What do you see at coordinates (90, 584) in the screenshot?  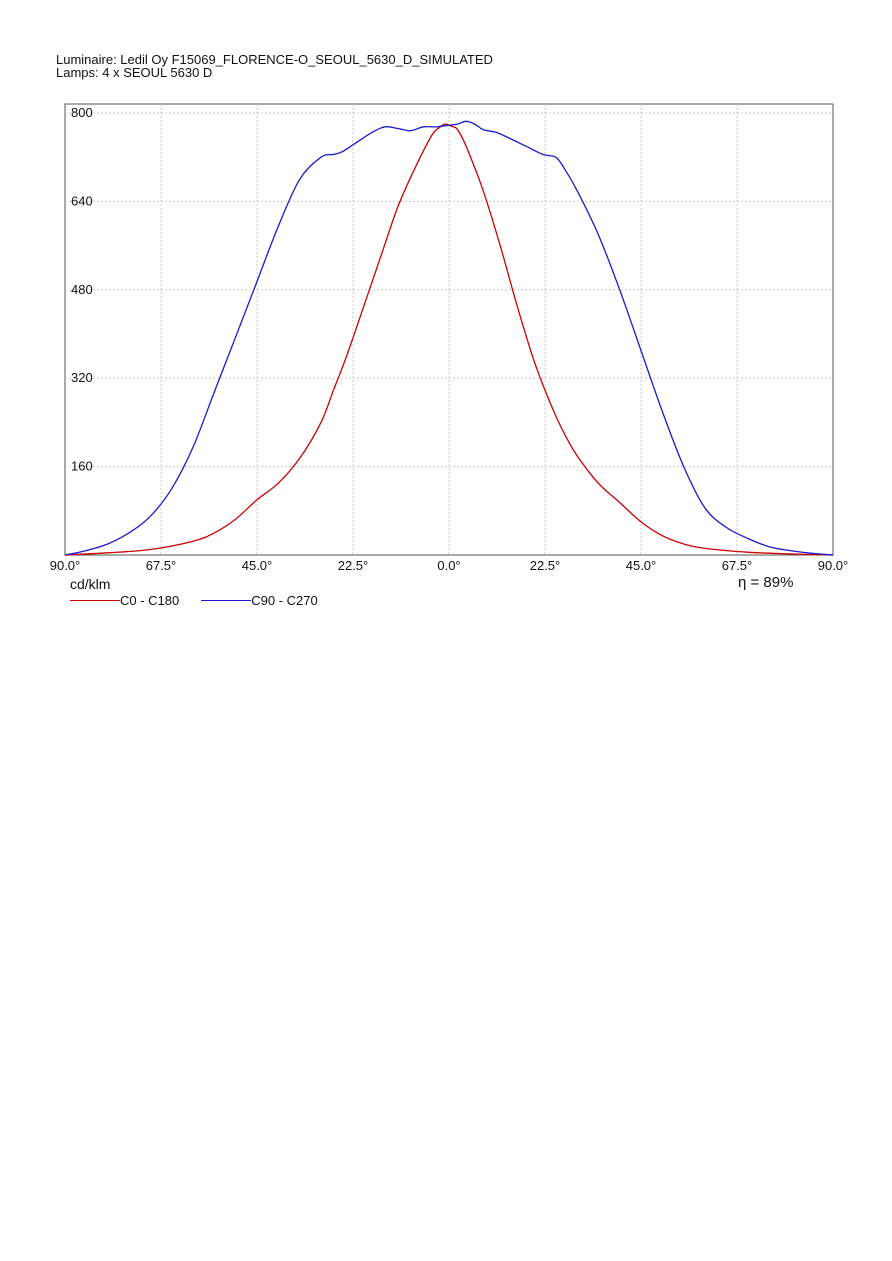 I see `unit-label: cd/klm` at bounding box center [90, 584].